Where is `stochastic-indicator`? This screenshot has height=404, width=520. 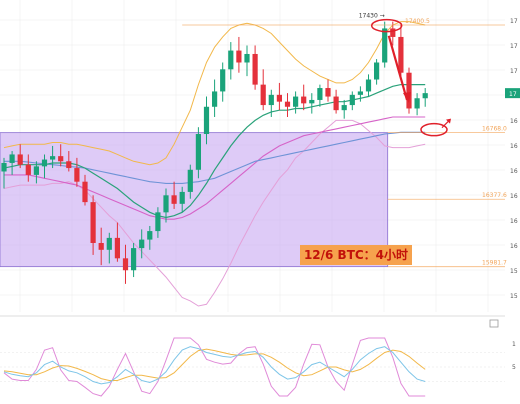
stochastic-indicator is located at coordinates (214, 367).